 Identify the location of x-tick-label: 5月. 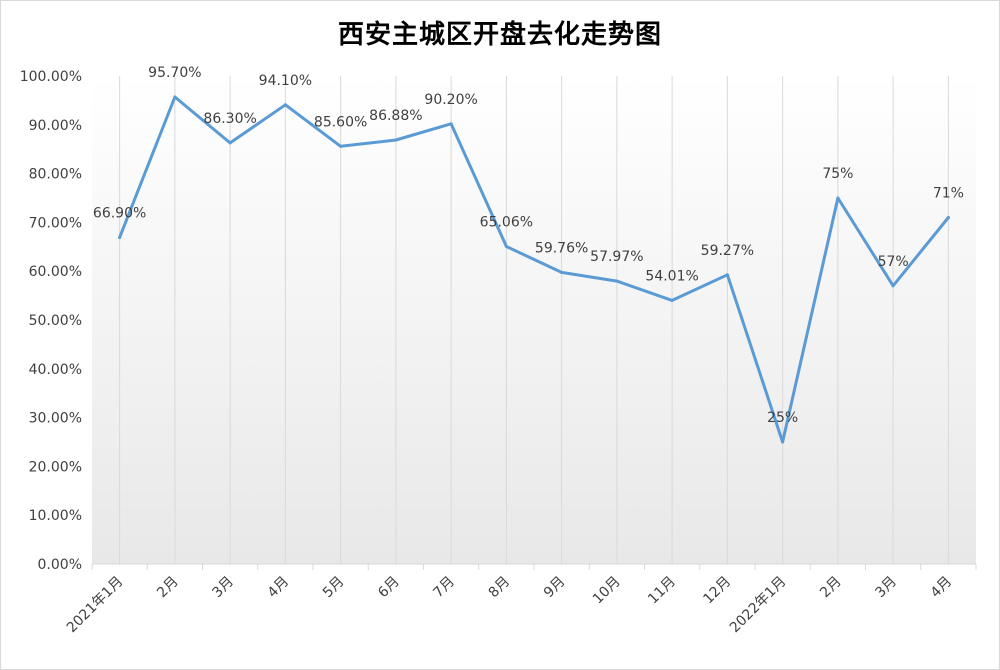
(334, 588).